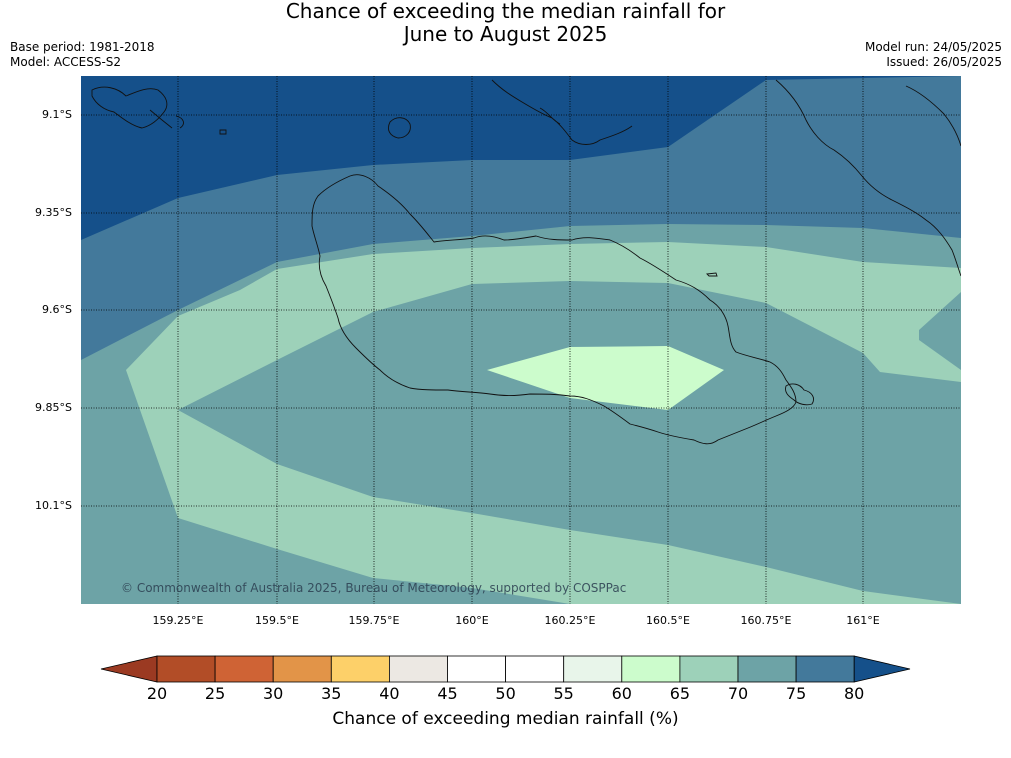 The width and height of the screenshot is (1011, 758). Describe the element at coordinates (505, 693) in the screenshot. I see `colorbar-tick-50: 50` at that location.